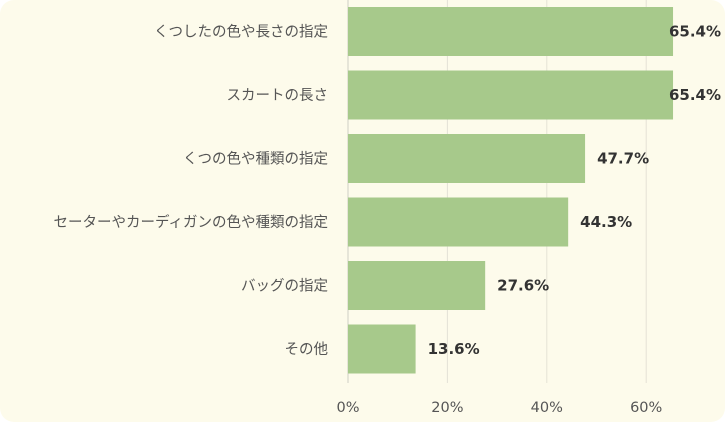 The image size is (725, 422). What do you see at coordinates (523, 286) in the screenshot?
I see `data-label: 27.6%` at bounding box center [523, 286].